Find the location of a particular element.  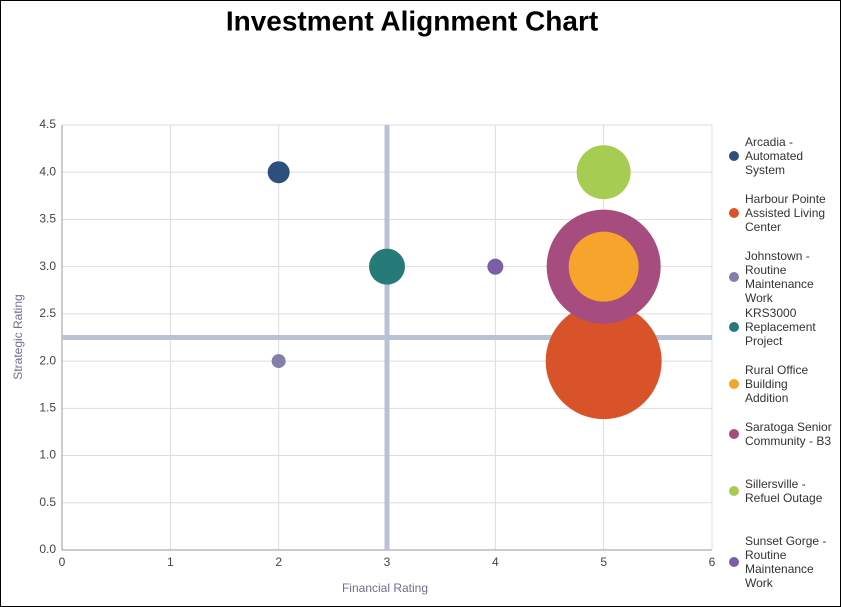

legend-item: Harbour Pointe Assisted Living Center is located at coordinates (782, 220).